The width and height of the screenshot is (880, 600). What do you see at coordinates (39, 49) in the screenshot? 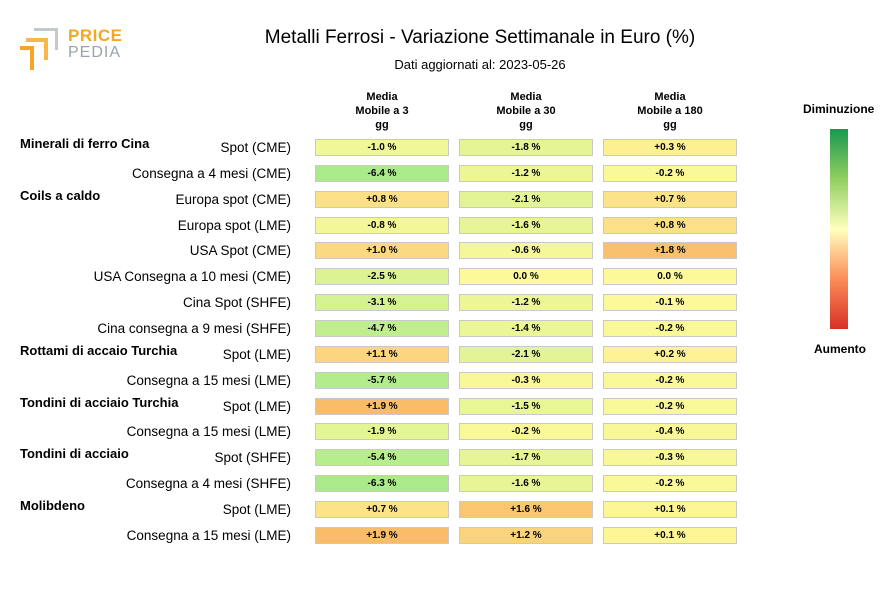
I see `logo-mark-icon` at bounding box center [39, 49].